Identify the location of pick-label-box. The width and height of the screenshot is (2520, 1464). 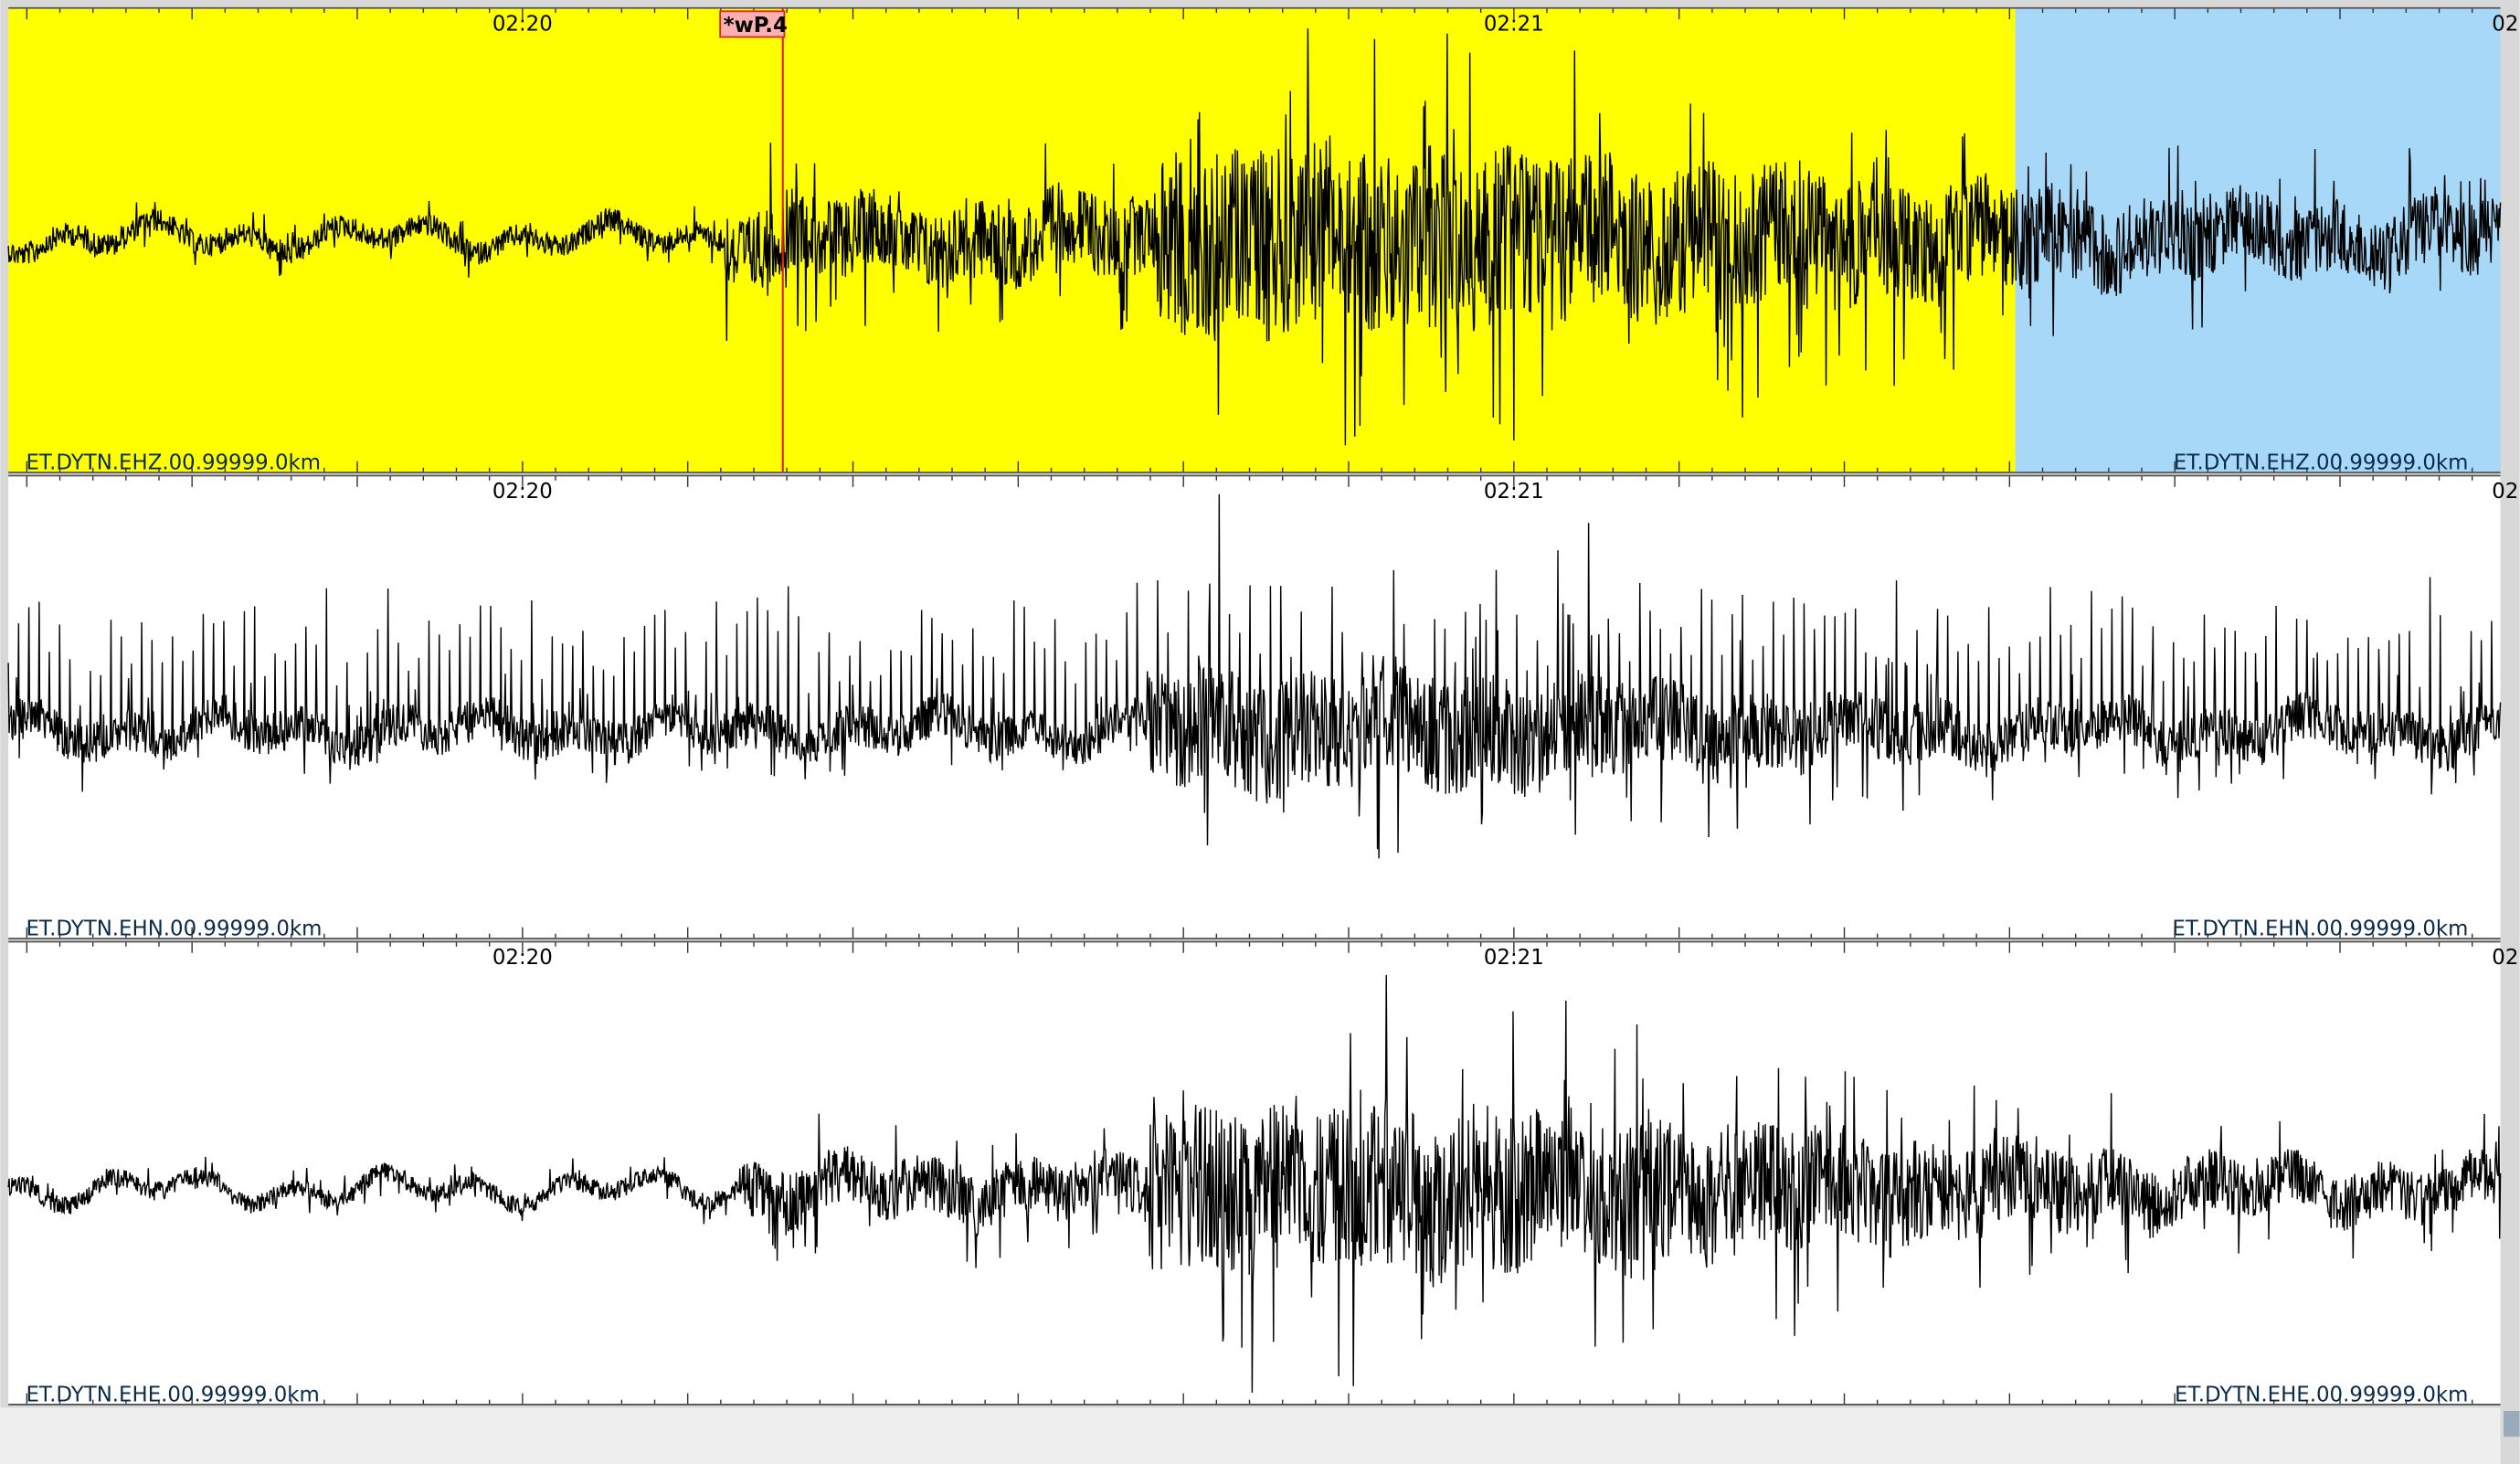
(753, 24).